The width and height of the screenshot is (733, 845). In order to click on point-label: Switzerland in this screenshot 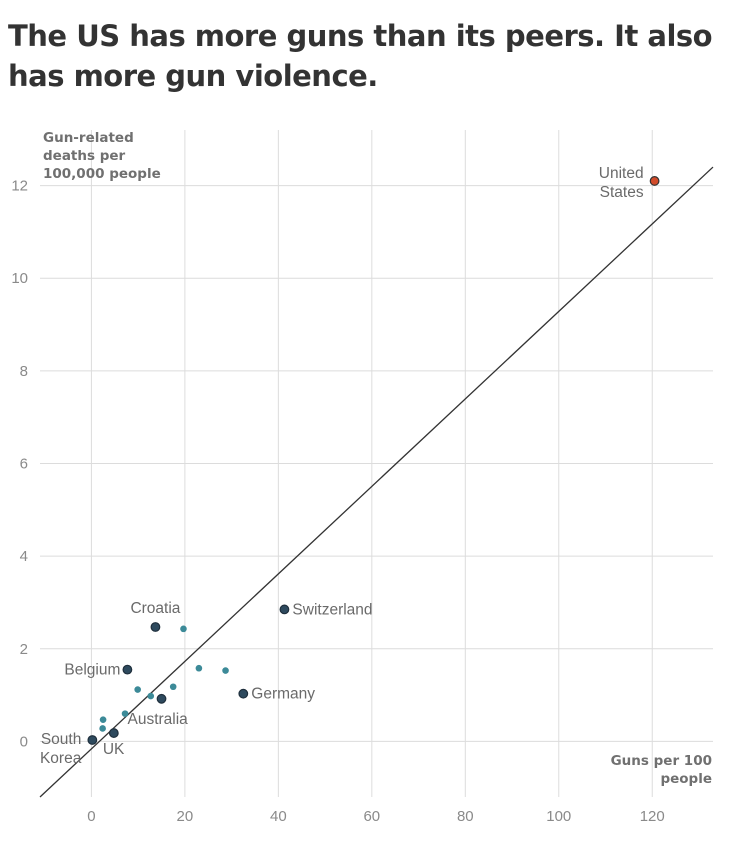, I will do `click(332, 609)`.